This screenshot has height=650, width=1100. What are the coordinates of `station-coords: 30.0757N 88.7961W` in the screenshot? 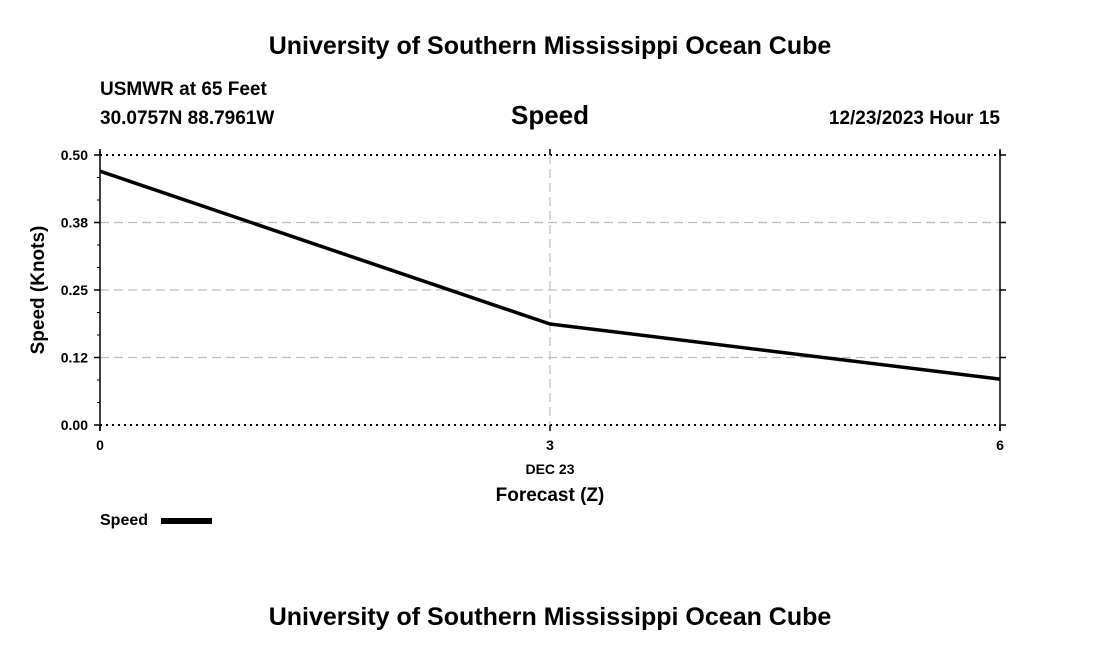 It's located at (187, 118).